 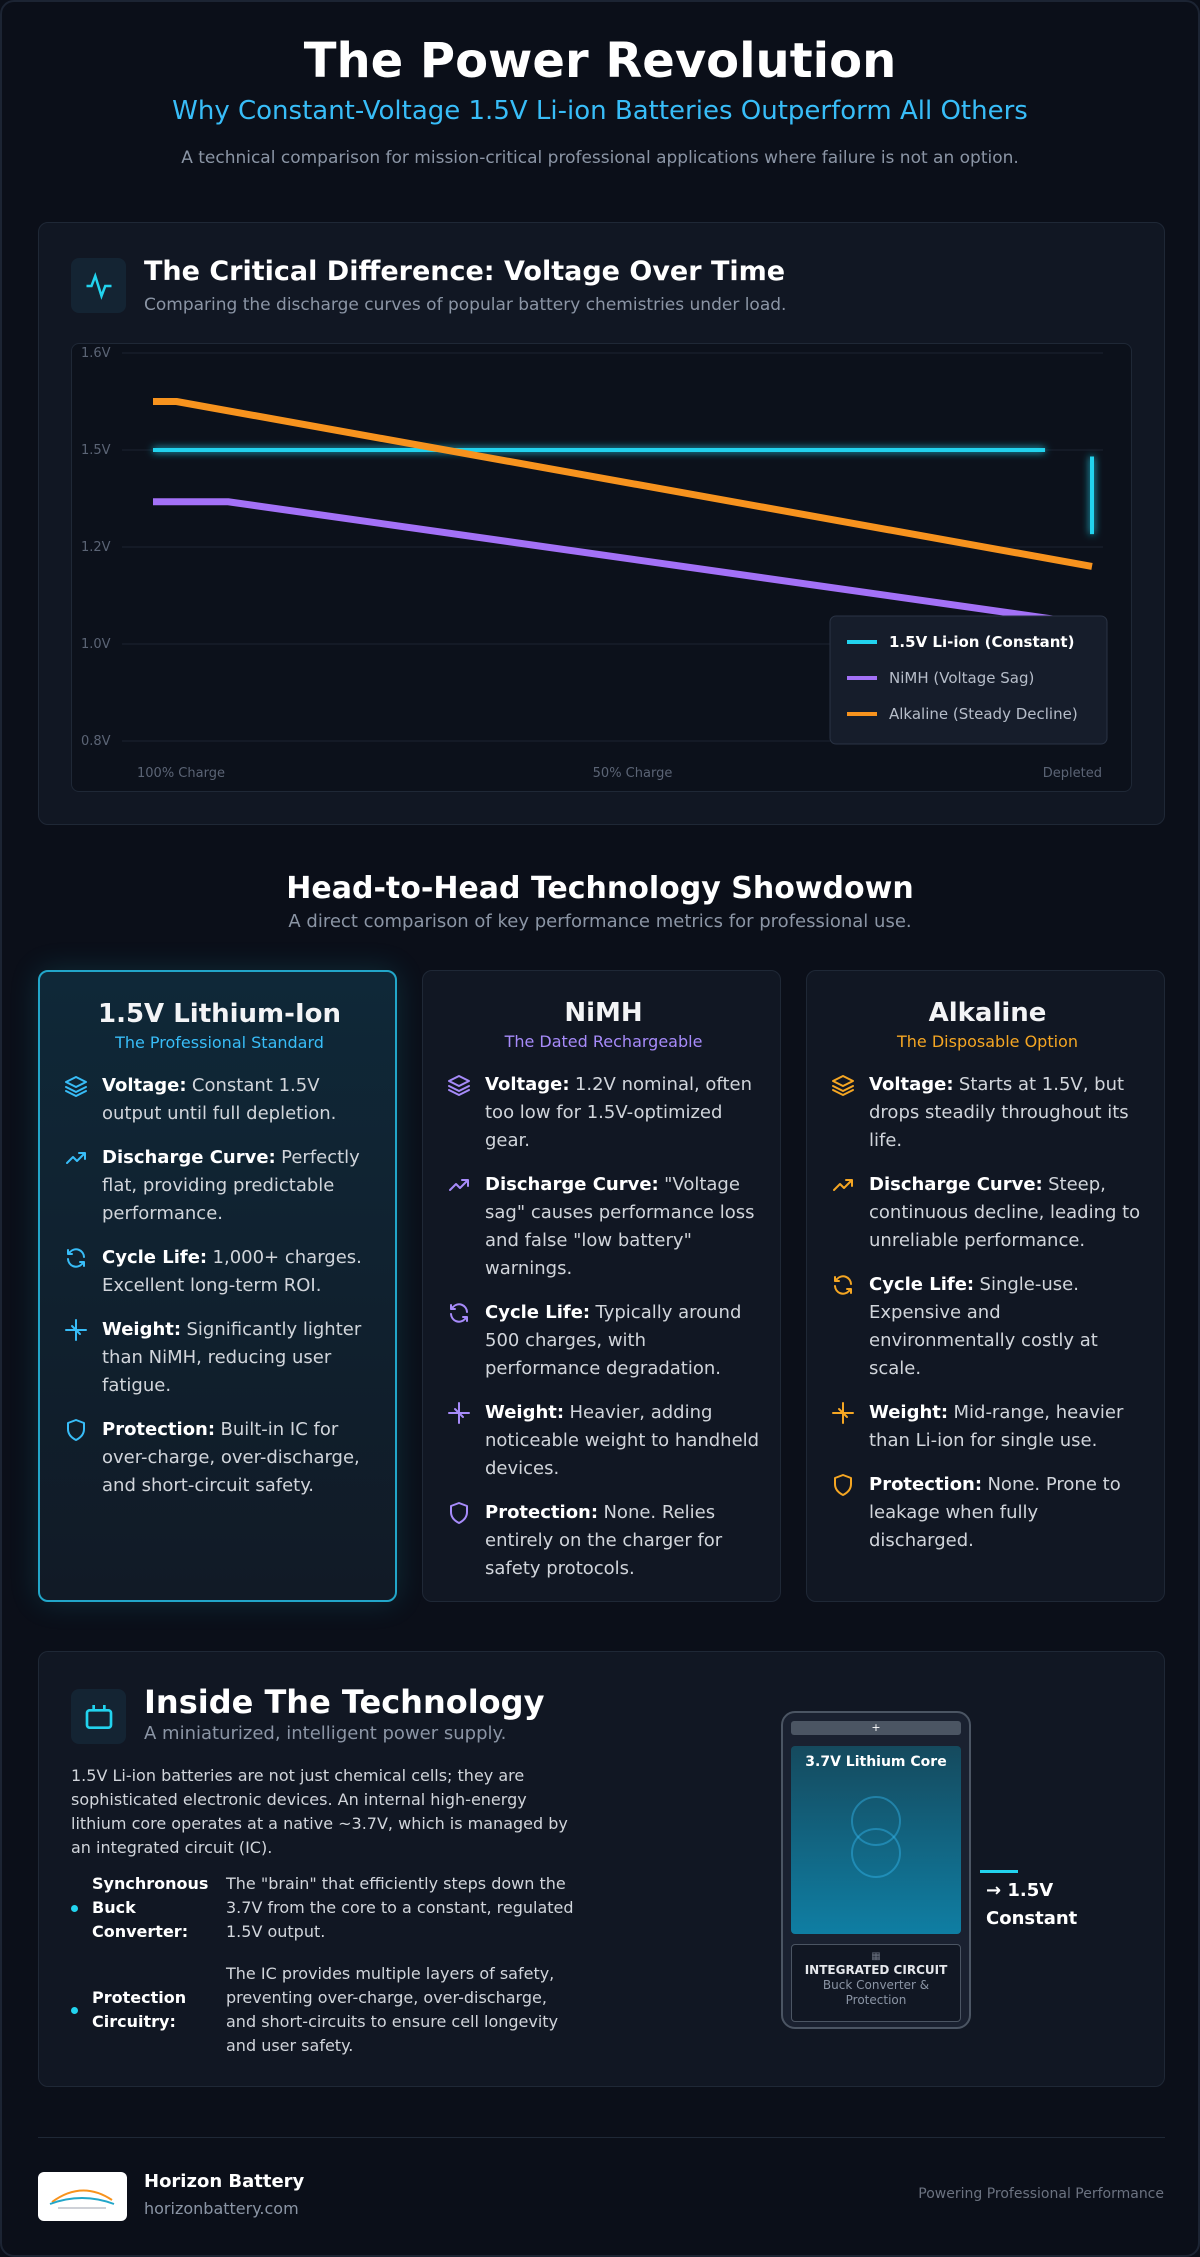 What do you see at coordinates (96, 741) in the screenshot?
I see `y-tick-label: 0.8V` at bounding box center [96, 741].